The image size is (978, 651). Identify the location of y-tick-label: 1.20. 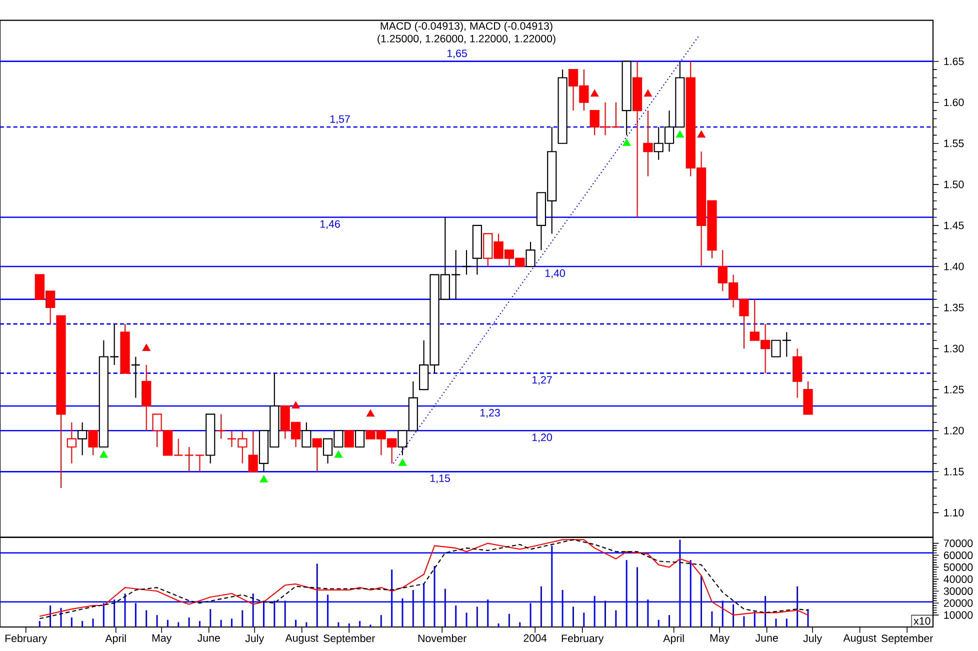
(954, 430).